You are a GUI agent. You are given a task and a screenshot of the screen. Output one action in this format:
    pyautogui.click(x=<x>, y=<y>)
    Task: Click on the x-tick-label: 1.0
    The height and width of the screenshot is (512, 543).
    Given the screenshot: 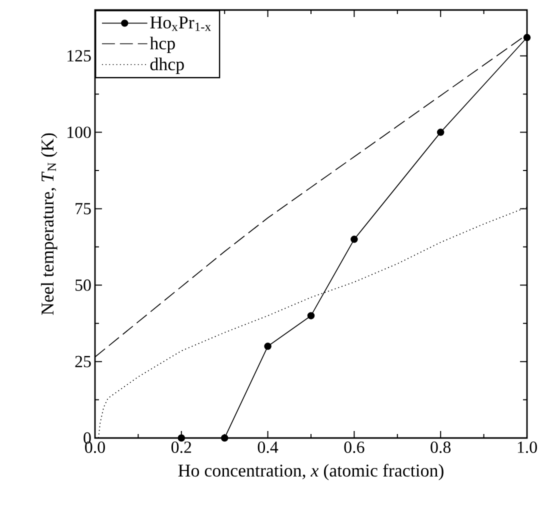 What is the action you would take?
    pyautogui.click(x=527, y=448)
    